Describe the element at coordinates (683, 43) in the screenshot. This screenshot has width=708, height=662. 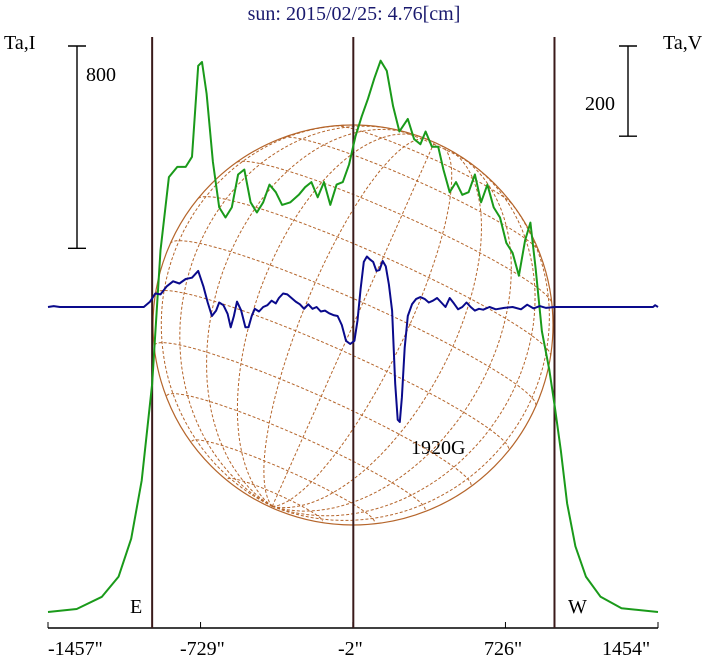
I see `right-axis-label: Ta,V` at that location.